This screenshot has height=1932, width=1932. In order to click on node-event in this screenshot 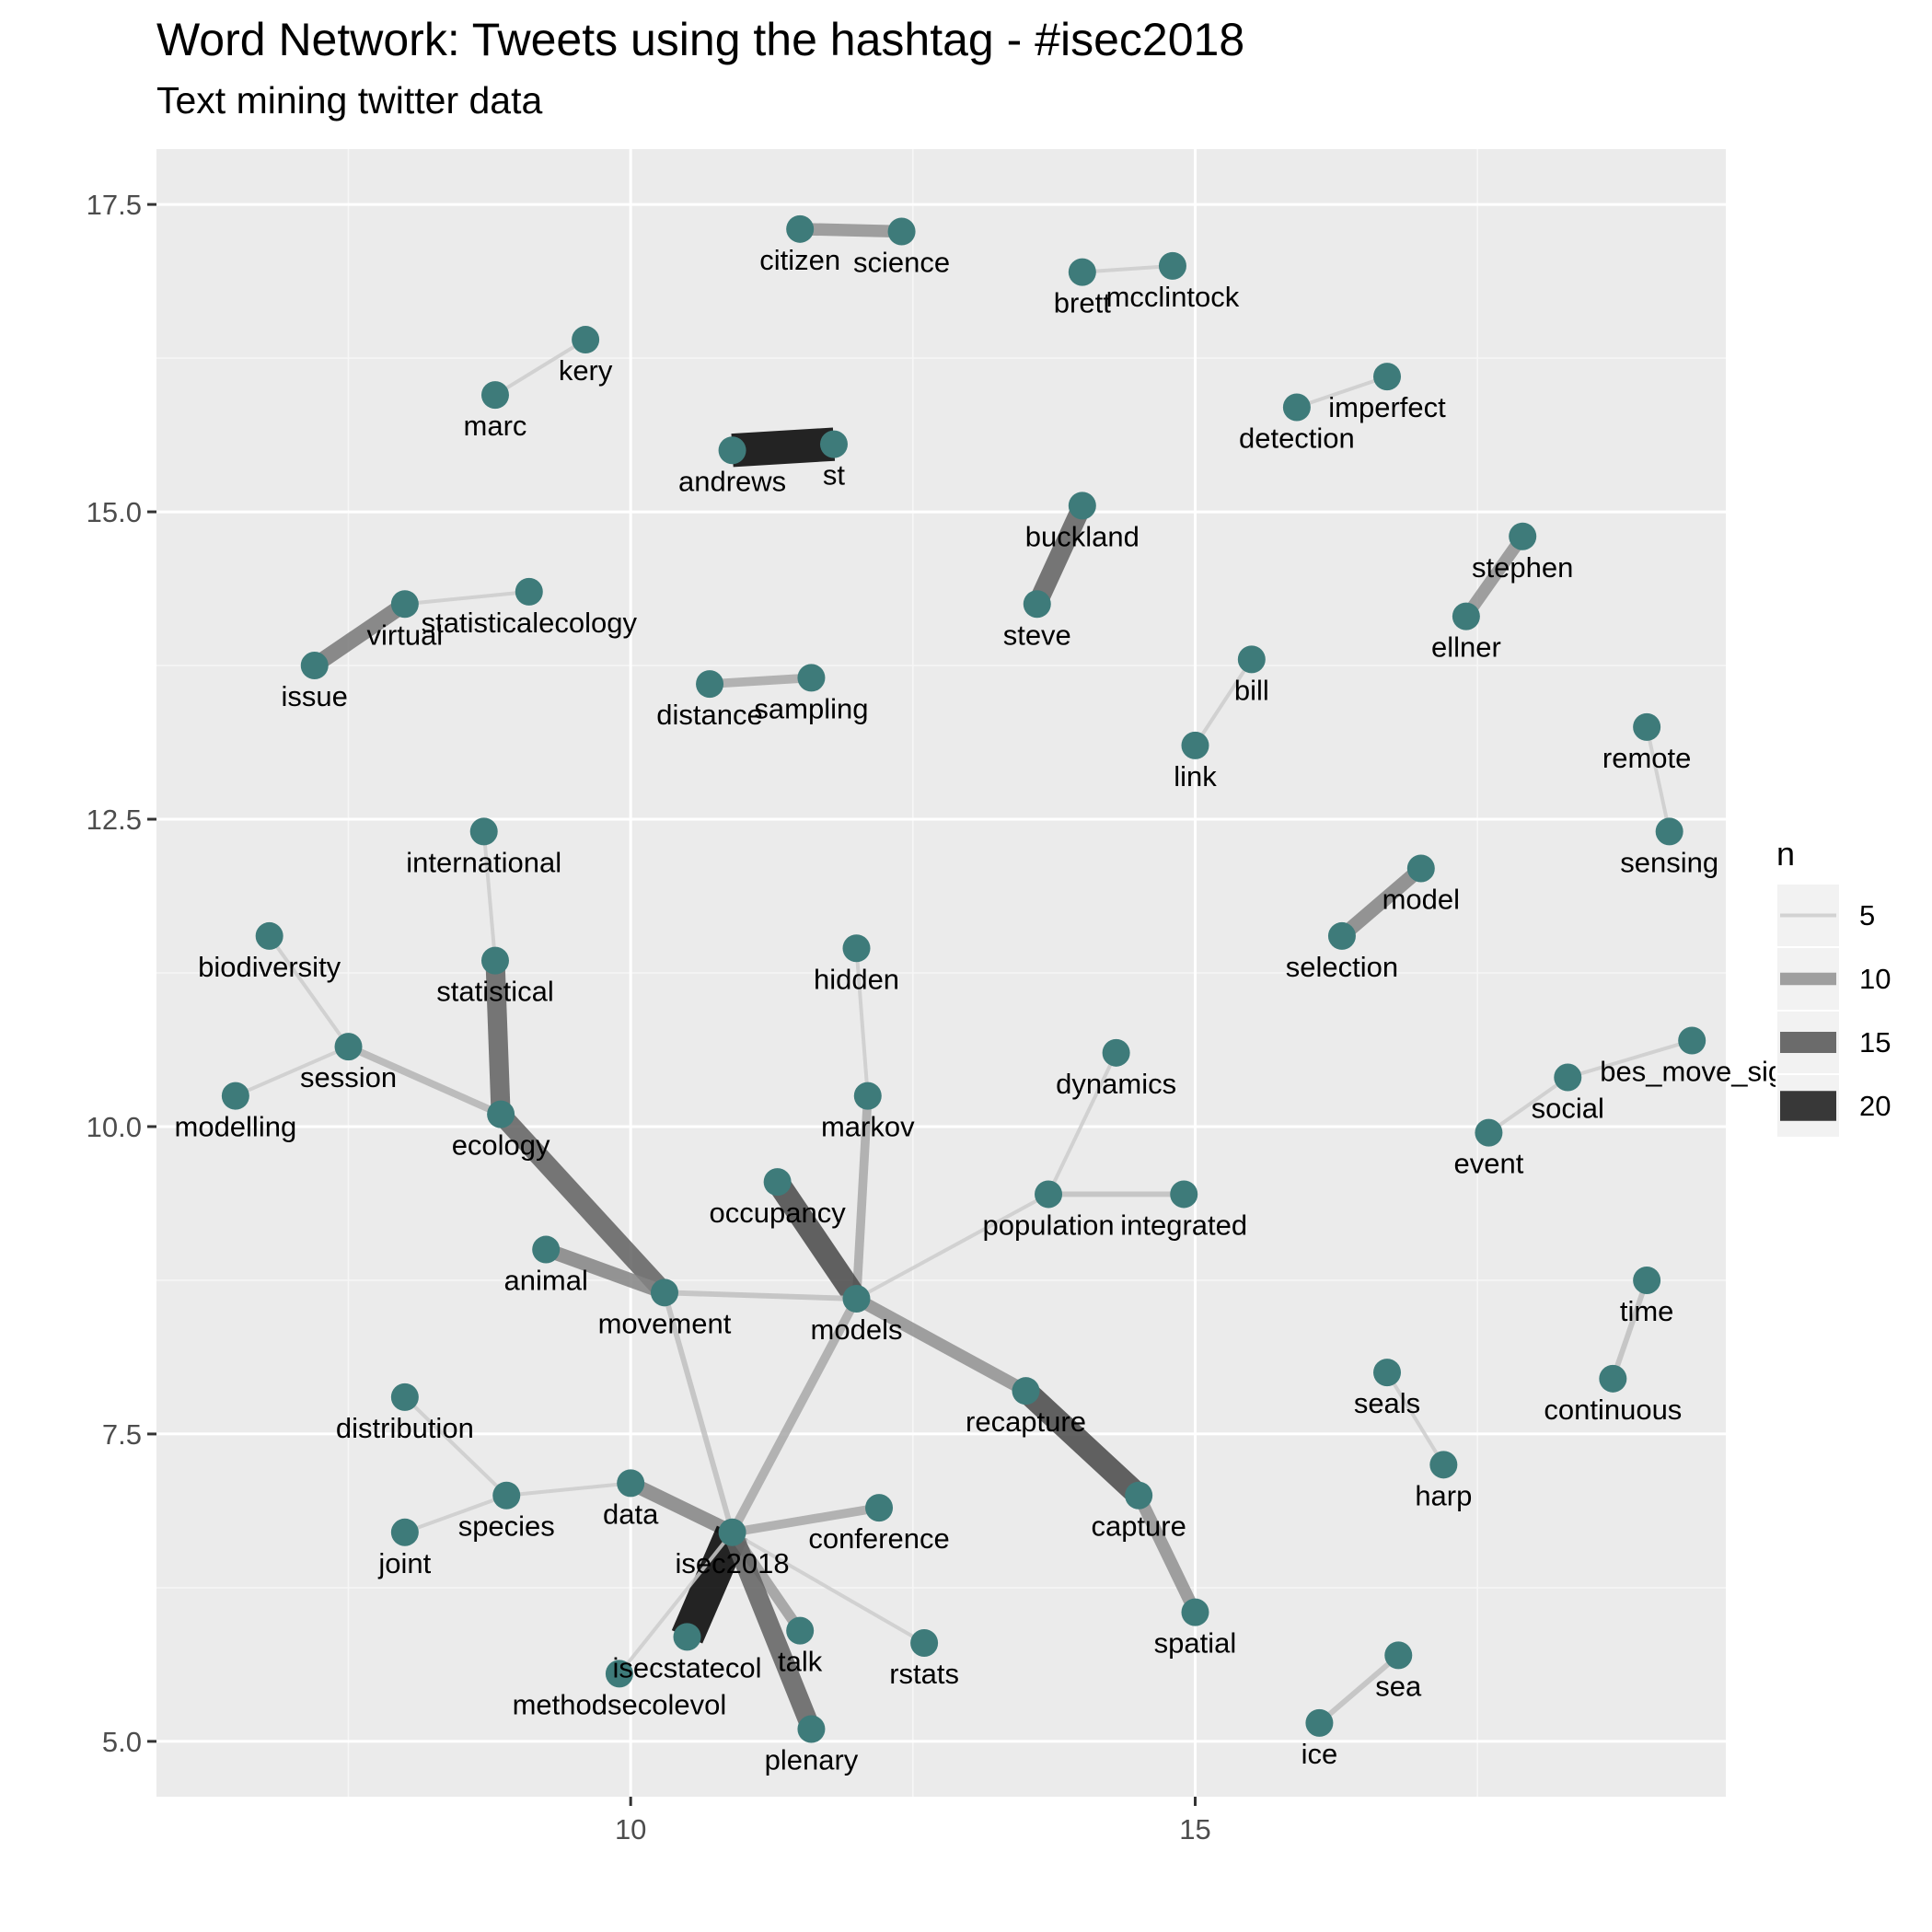, I will do `click(1489, 1132)`.